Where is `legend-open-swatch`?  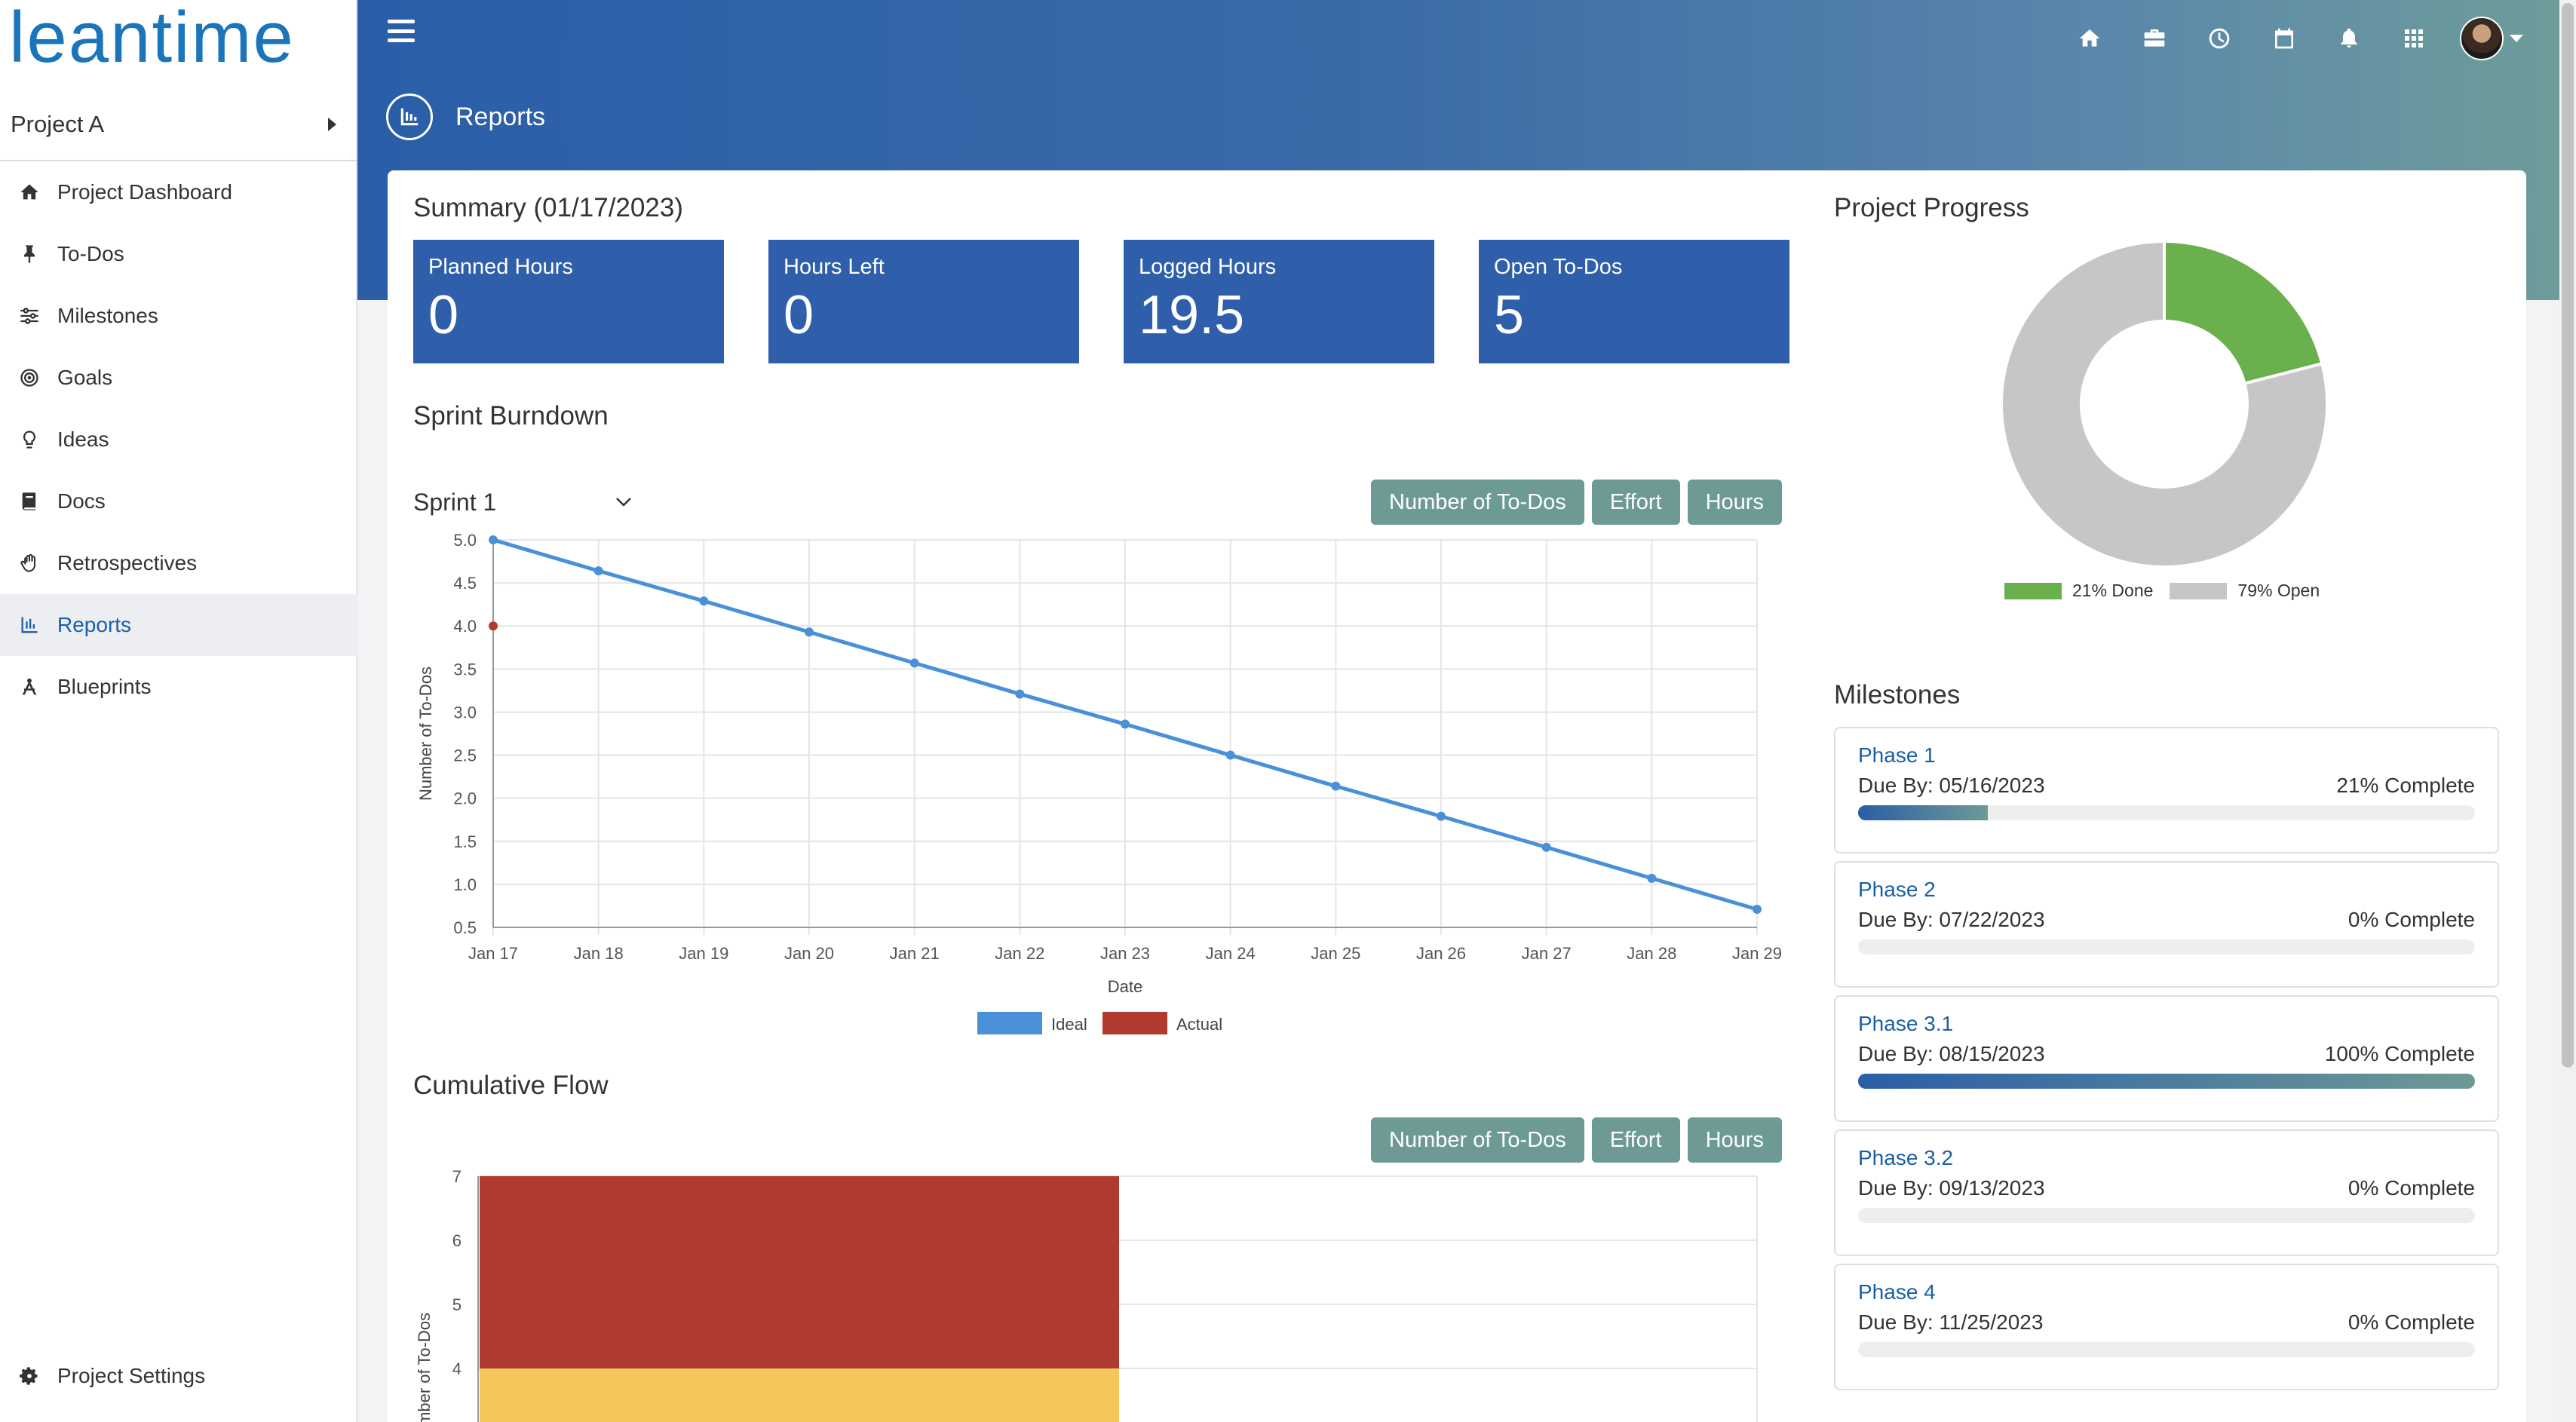
legend-open-swatch is located at coordinates (2199, 590).